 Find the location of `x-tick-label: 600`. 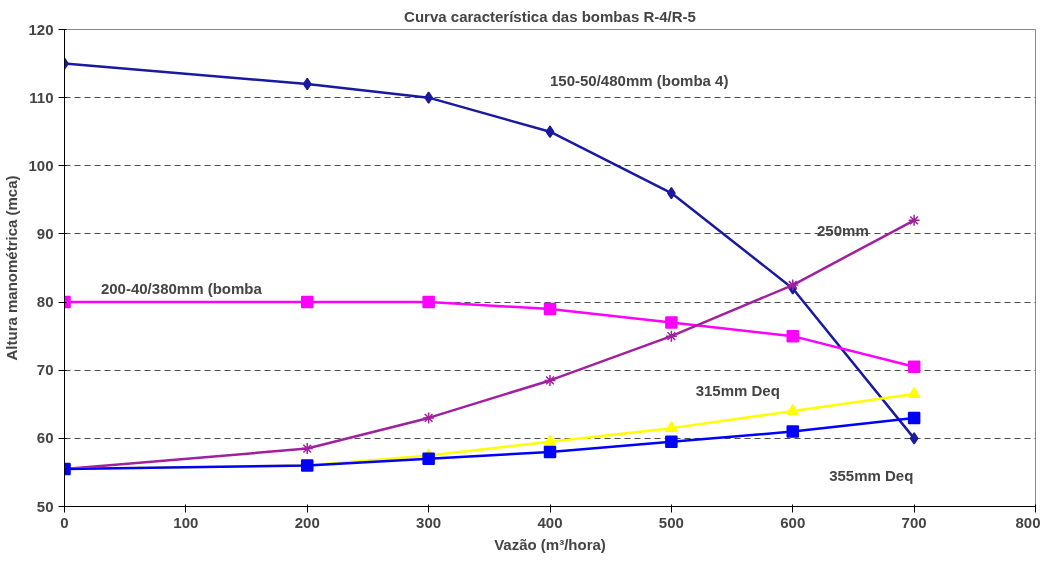

x-tick-label: 600 is located at coordinates (793, 522).